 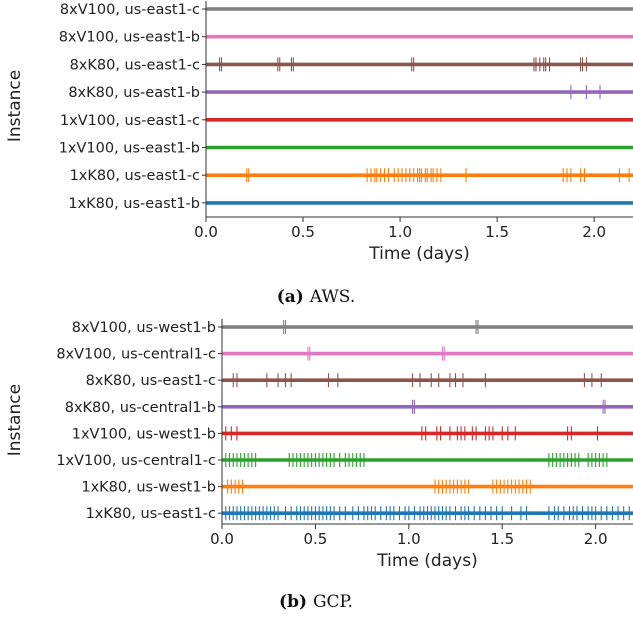 What do you see at coordinates (136, 355) in the screenshot?
I see `y-tick-label: 8xV100, us-central1-c` at bounding box center [136, 355].